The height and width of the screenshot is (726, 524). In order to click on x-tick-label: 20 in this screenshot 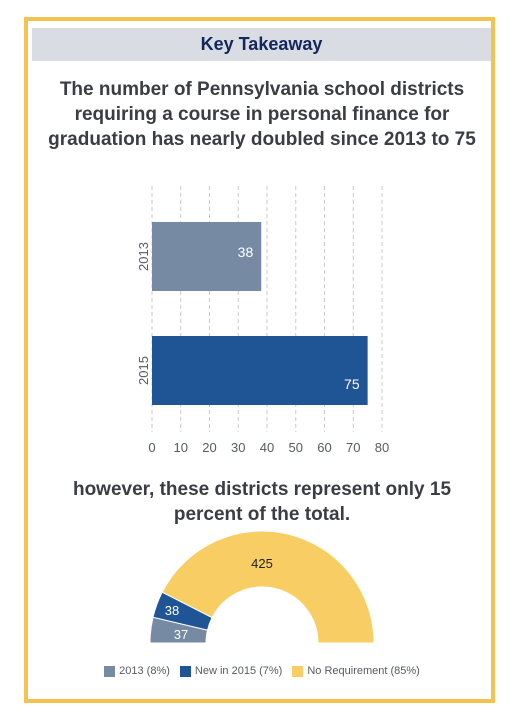, I will do `click(209, 447)`.